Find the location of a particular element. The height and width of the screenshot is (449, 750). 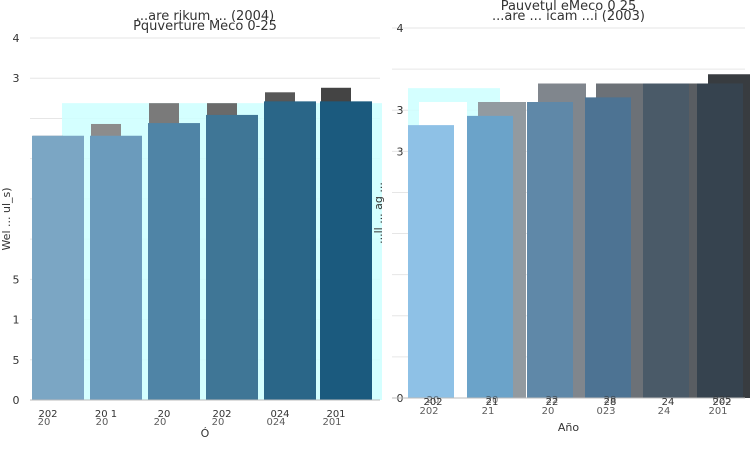

panel1-x-tick-label: 20 1 is located at coordinates (106, 414).